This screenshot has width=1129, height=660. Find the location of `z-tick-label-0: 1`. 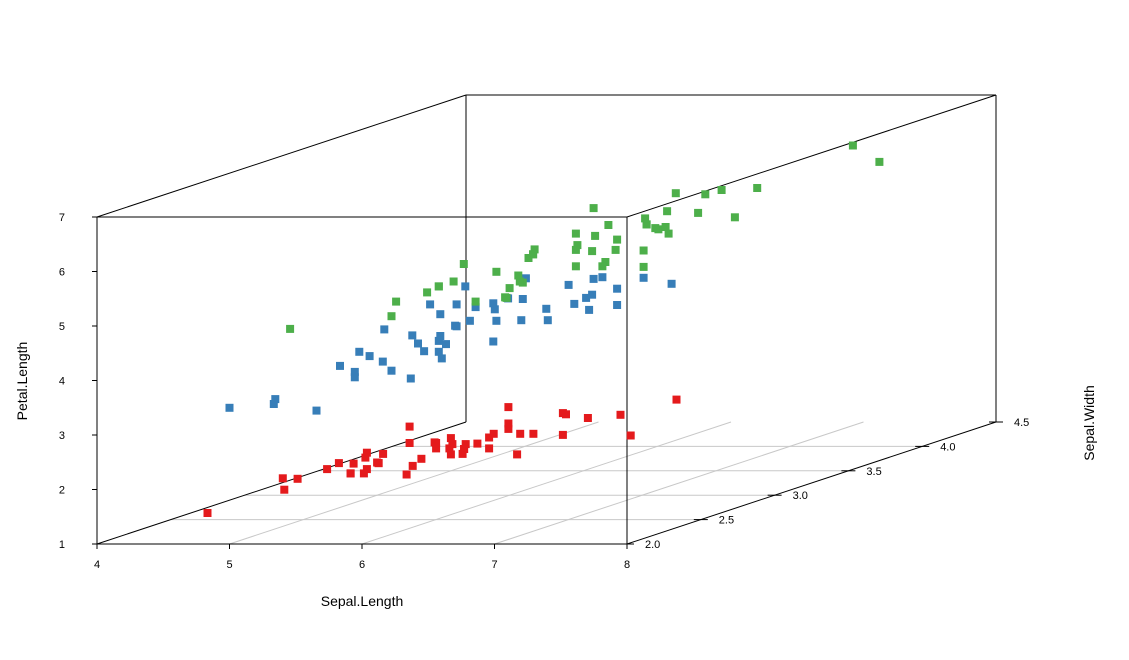

z-tick-label-0: 1 is located at coordinates (62, 545).